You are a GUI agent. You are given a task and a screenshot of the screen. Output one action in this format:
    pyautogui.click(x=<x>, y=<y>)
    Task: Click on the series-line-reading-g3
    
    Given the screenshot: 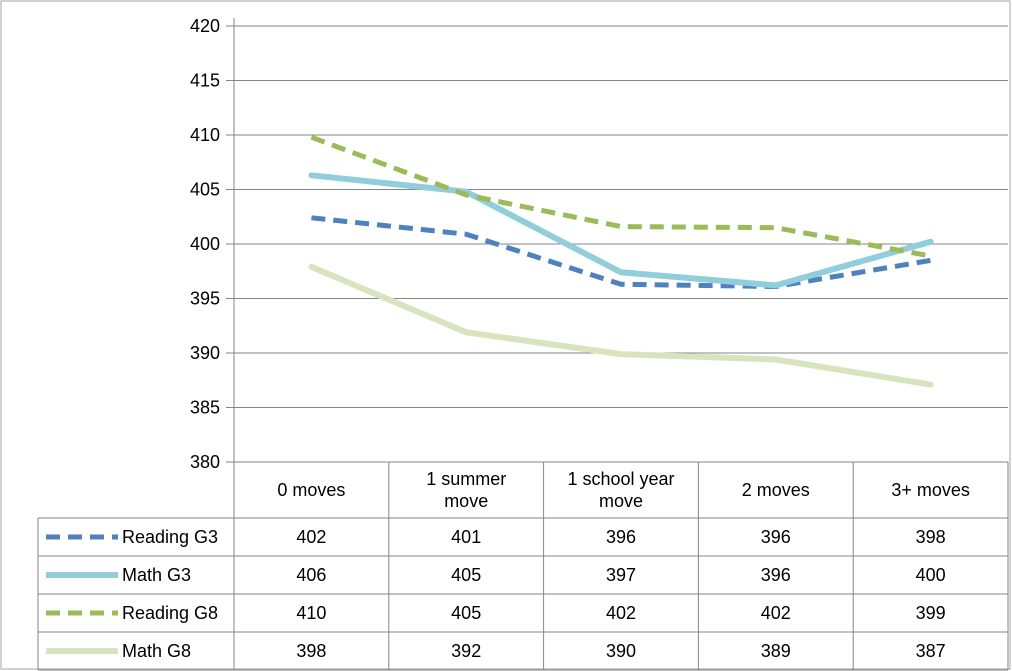 What is the action you would take?
    pyautogui.click(x=621, y=252)
    